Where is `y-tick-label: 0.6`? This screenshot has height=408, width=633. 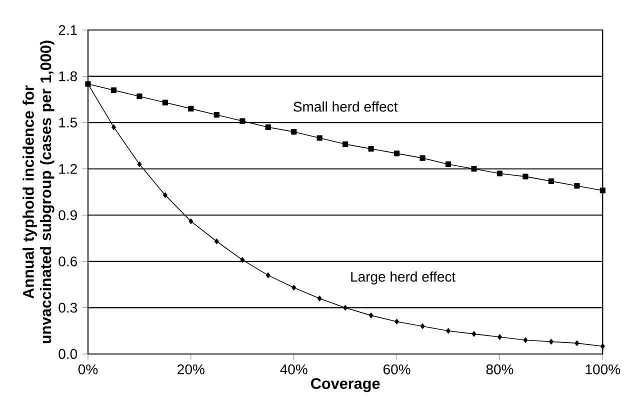 y-tick-label: 0.6 is located at coordinates (67, 261).